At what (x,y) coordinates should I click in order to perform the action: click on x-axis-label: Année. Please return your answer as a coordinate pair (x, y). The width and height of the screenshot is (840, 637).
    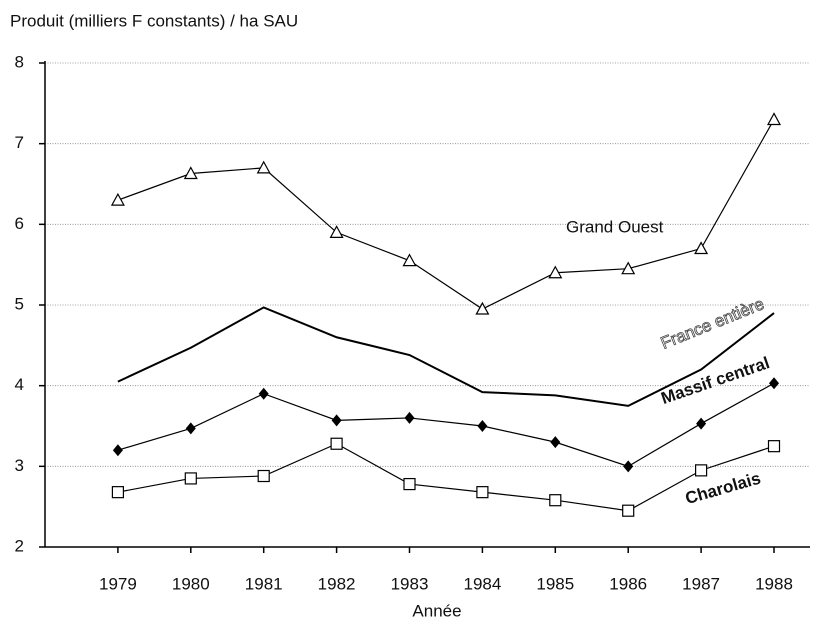
    Looking at the image, I should click on (436, 610).